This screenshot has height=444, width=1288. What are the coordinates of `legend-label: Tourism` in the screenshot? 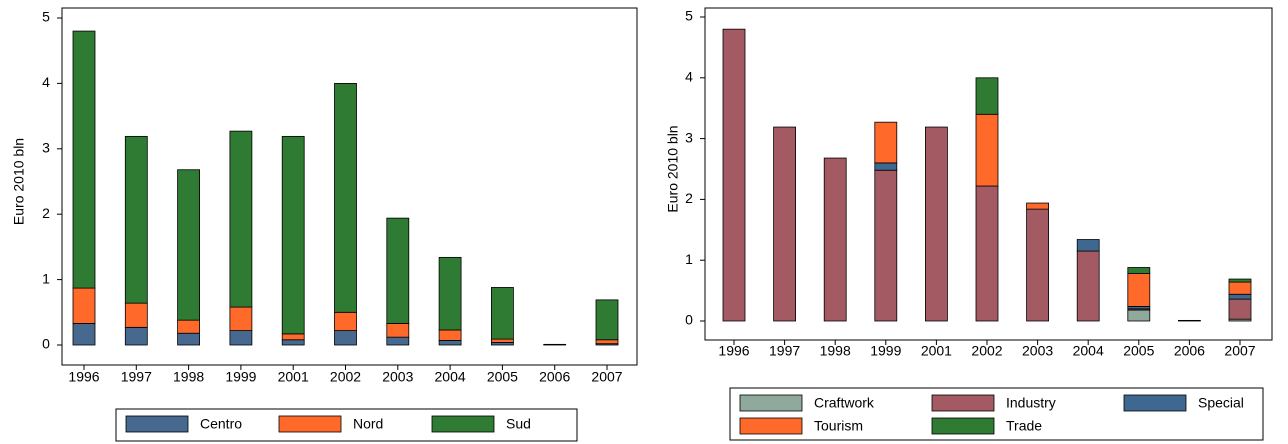 It's located at (838, 426).